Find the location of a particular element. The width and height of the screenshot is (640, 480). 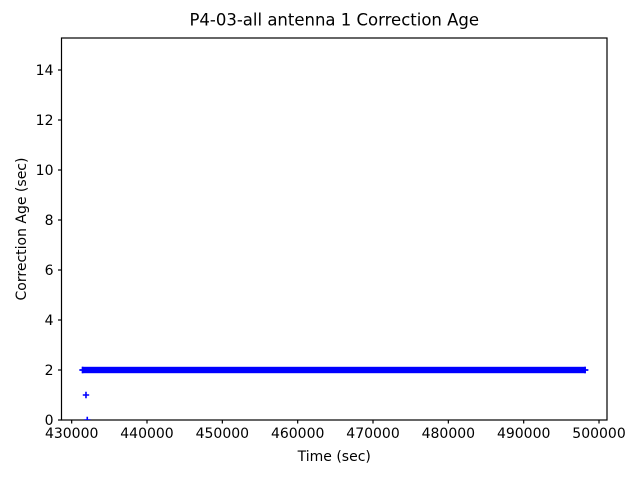

x-axis-label: Time (sec) is located at coordinates (334, 457).